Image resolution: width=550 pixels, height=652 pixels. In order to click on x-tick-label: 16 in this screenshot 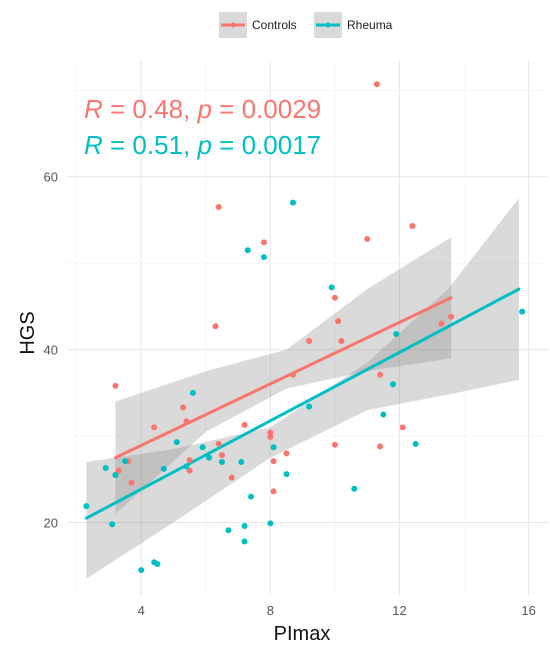, I will do `click(528, 610)`.